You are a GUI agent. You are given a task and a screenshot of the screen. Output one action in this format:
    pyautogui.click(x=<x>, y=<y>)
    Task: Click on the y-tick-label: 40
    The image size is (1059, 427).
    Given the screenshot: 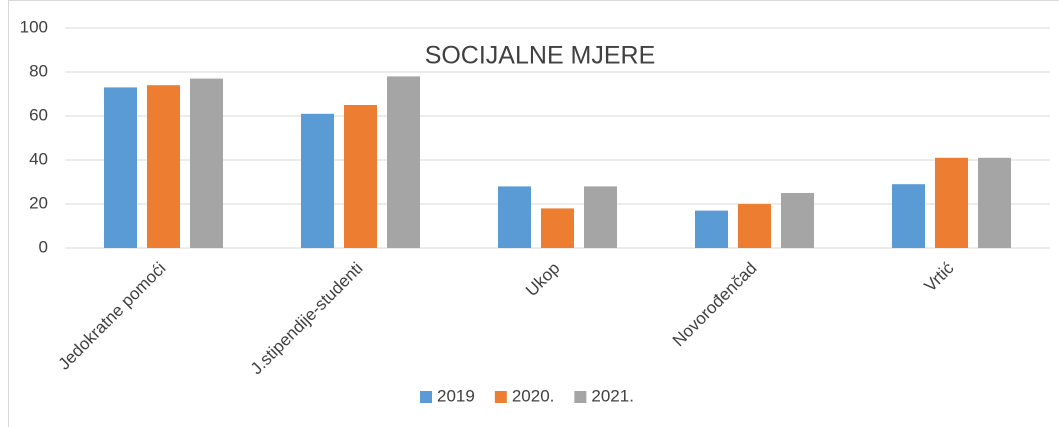 What is the action you would take?
    pyautogui.click(x=38, y=158)
    